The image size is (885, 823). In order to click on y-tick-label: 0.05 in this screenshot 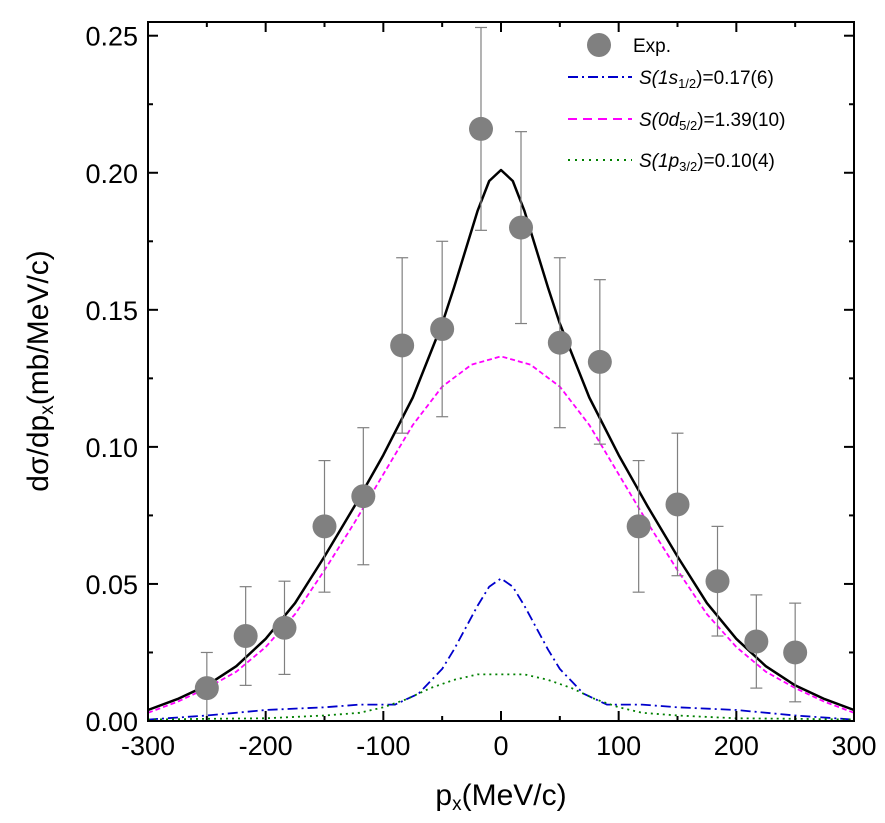, I will do `click(111, 585)`.